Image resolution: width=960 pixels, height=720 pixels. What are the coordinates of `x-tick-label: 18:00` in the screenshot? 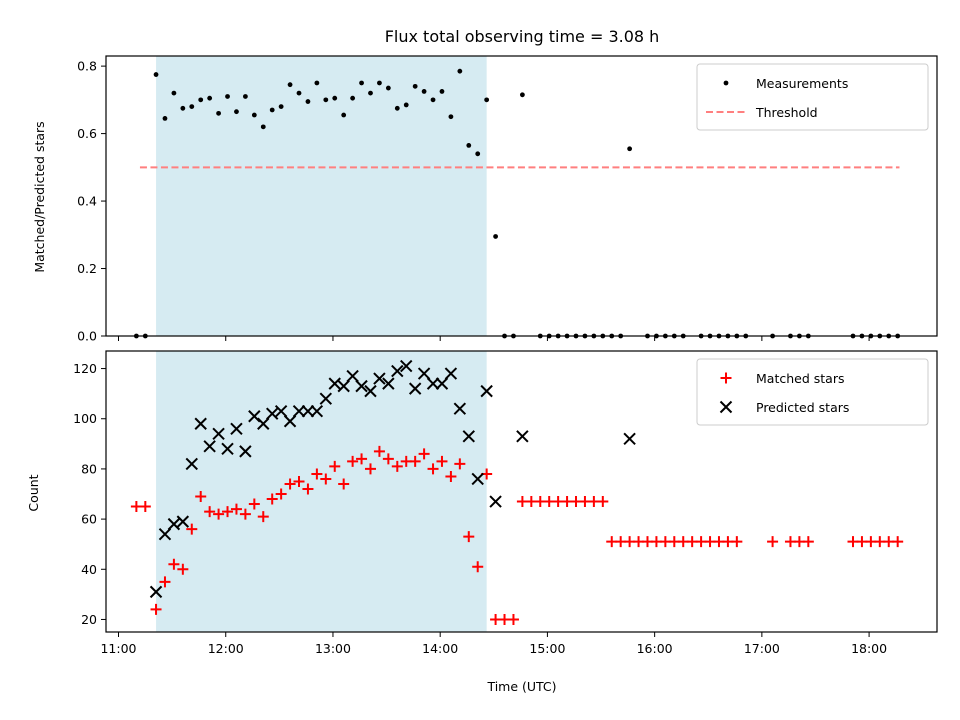 It's located at (869, 648).